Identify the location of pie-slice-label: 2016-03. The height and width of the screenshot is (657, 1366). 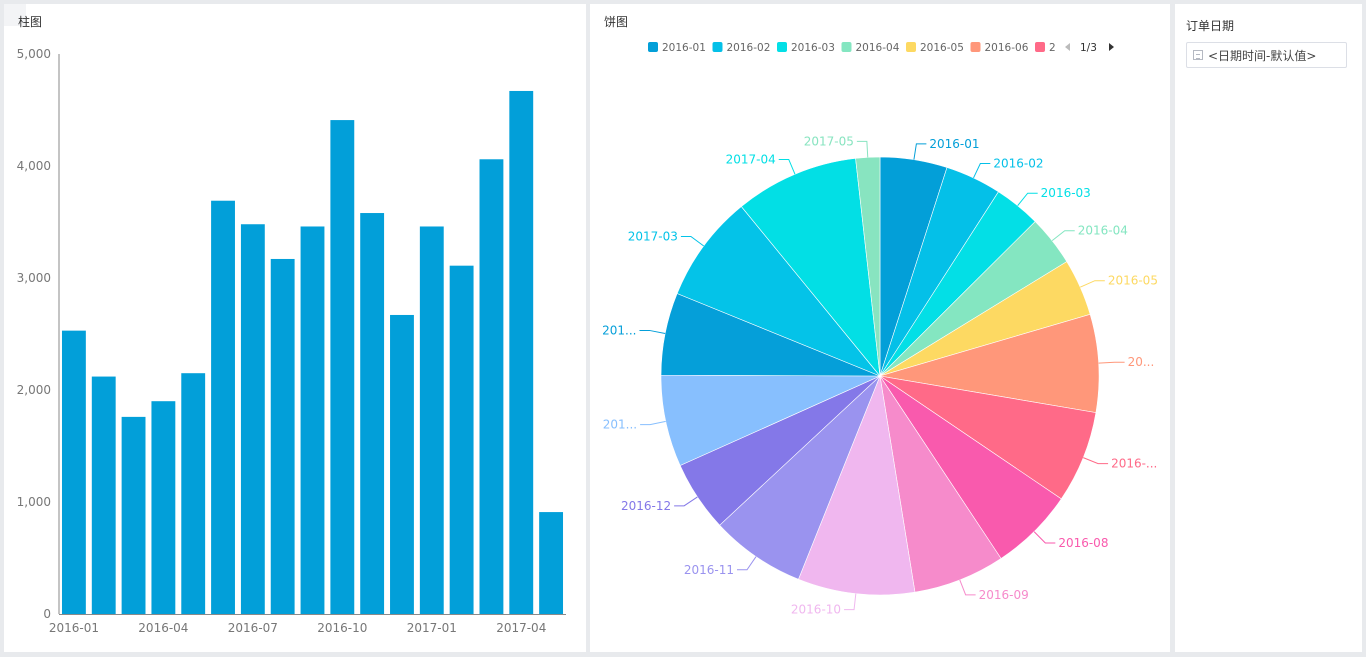
(1066, 193).